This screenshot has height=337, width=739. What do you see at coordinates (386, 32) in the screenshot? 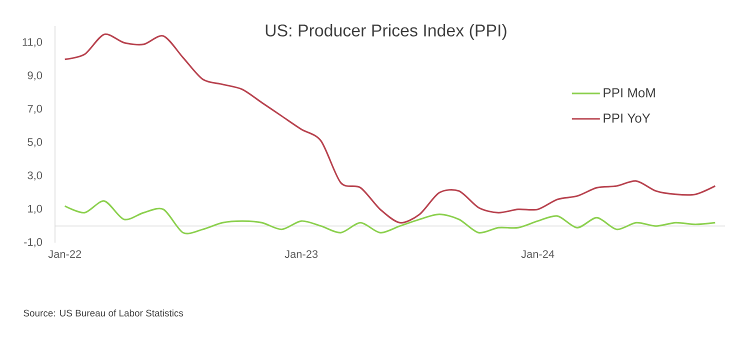
I see `chart-title: US: Producer Prices Index (PPI)` at bounding box center [386, 32].